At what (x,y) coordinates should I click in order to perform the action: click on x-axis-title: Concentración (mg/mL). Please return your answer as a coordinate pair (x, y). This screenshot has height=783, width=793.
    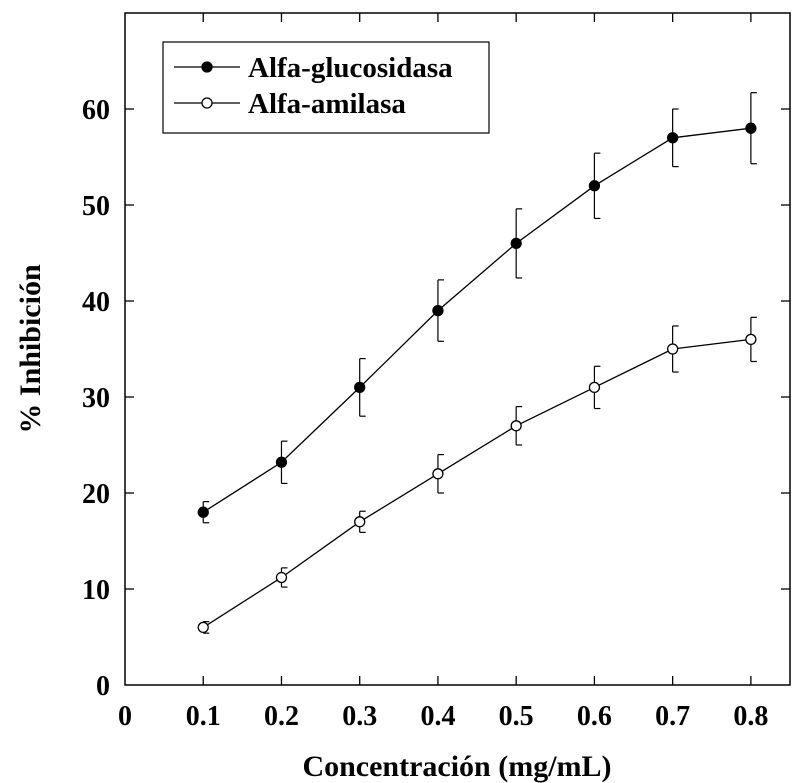
    Looking at the image, I should click on (456, 766).